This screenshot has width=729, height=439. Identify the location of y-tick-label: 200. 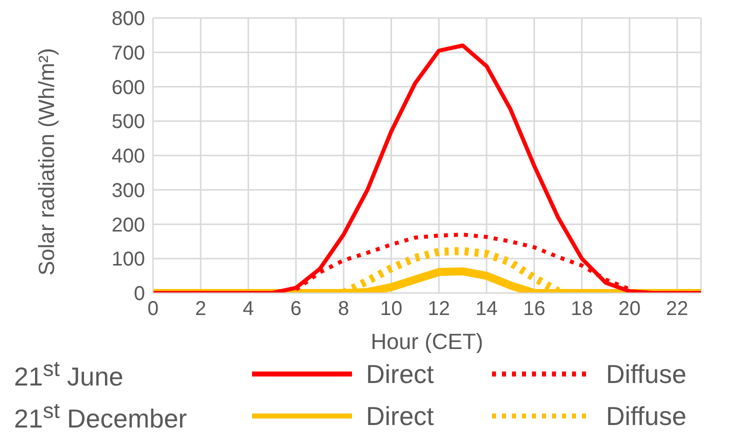
(128, 225).